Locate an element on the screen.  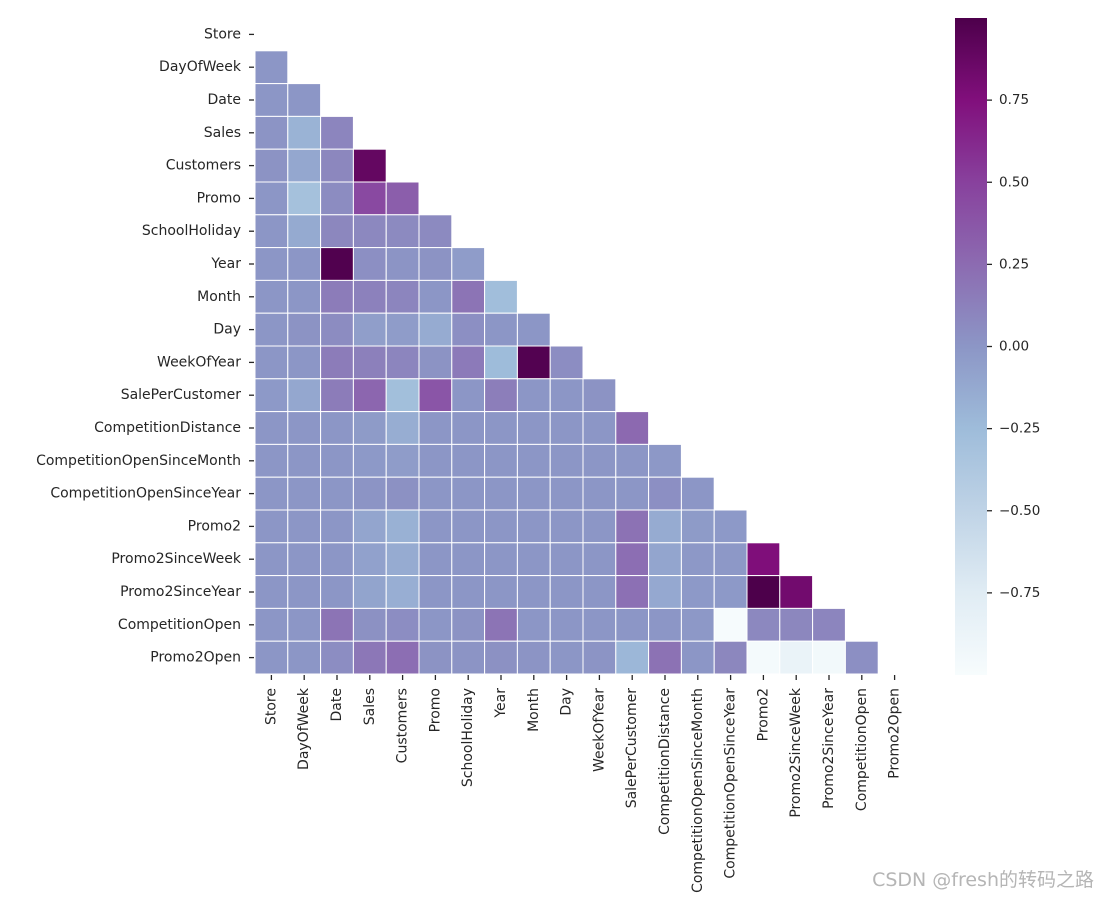
heatmap-cell-Promo2SinceYear-CompetitionOpenSinceMonth is located at coordinates (697, 592).